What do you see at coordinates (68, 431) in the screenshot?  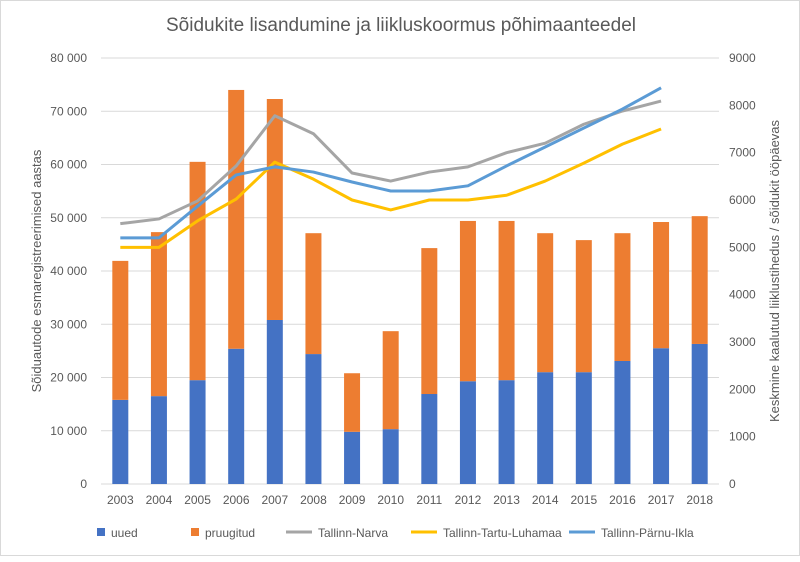 I see `y-tick-label: 10 000` at bounding box center [68, 431].